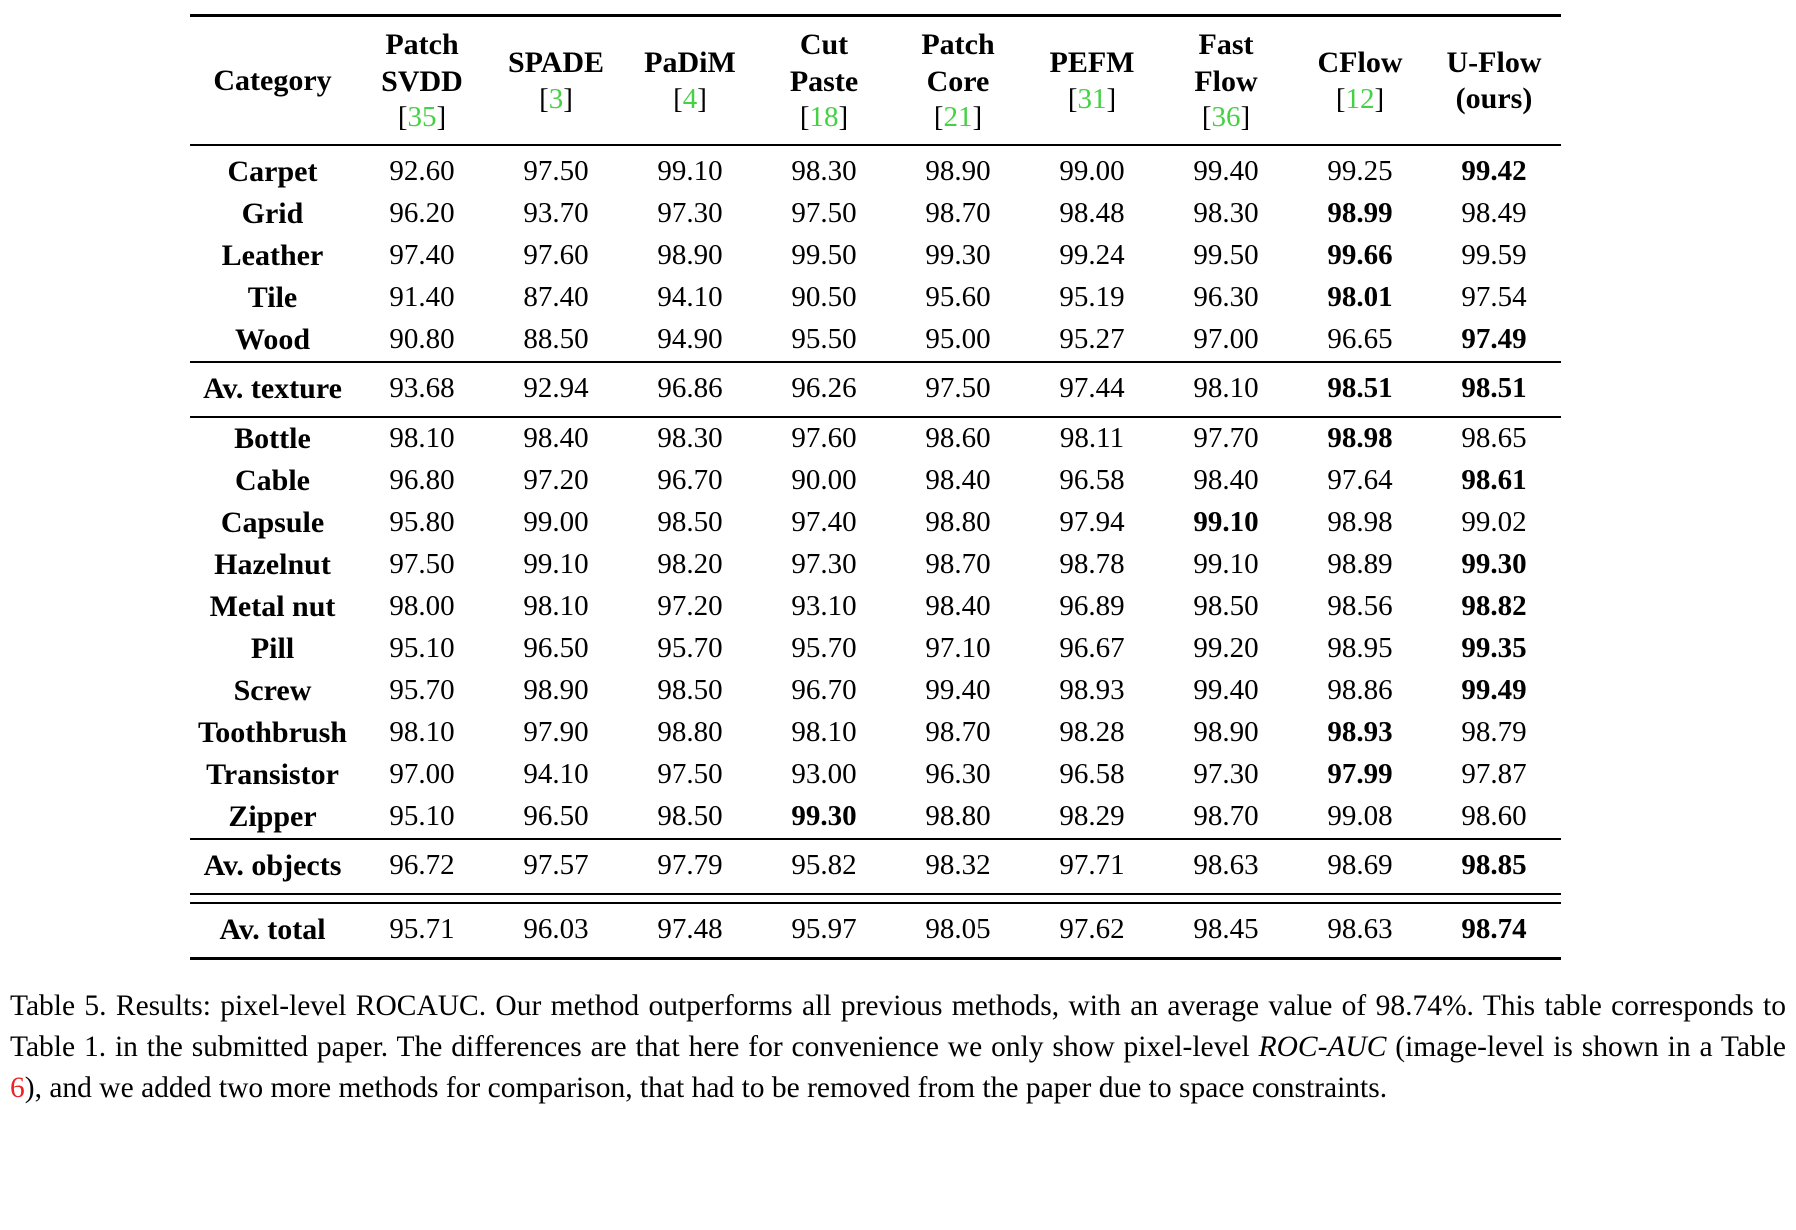 This screenshot has width=1796, height=1230. What do you see at coordinates (690, 522) in the screenshot?
I see `value-cell-capsule-padim: 98.50` at bounding box center [690, 522].